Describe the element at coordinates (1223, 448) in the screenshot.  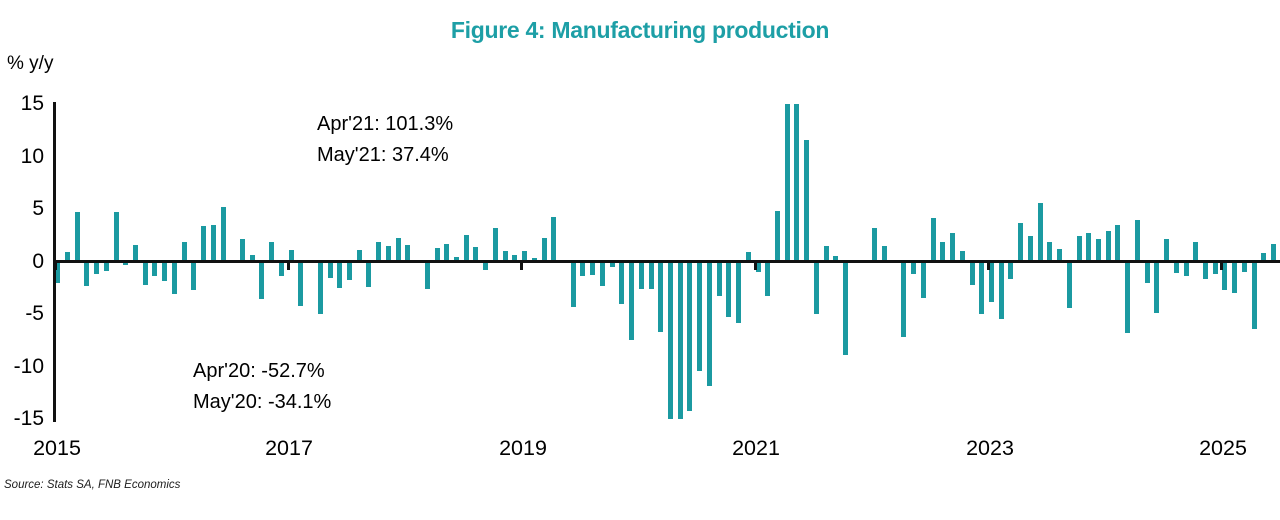
I see `x-tick-2025: 2025` at that location.